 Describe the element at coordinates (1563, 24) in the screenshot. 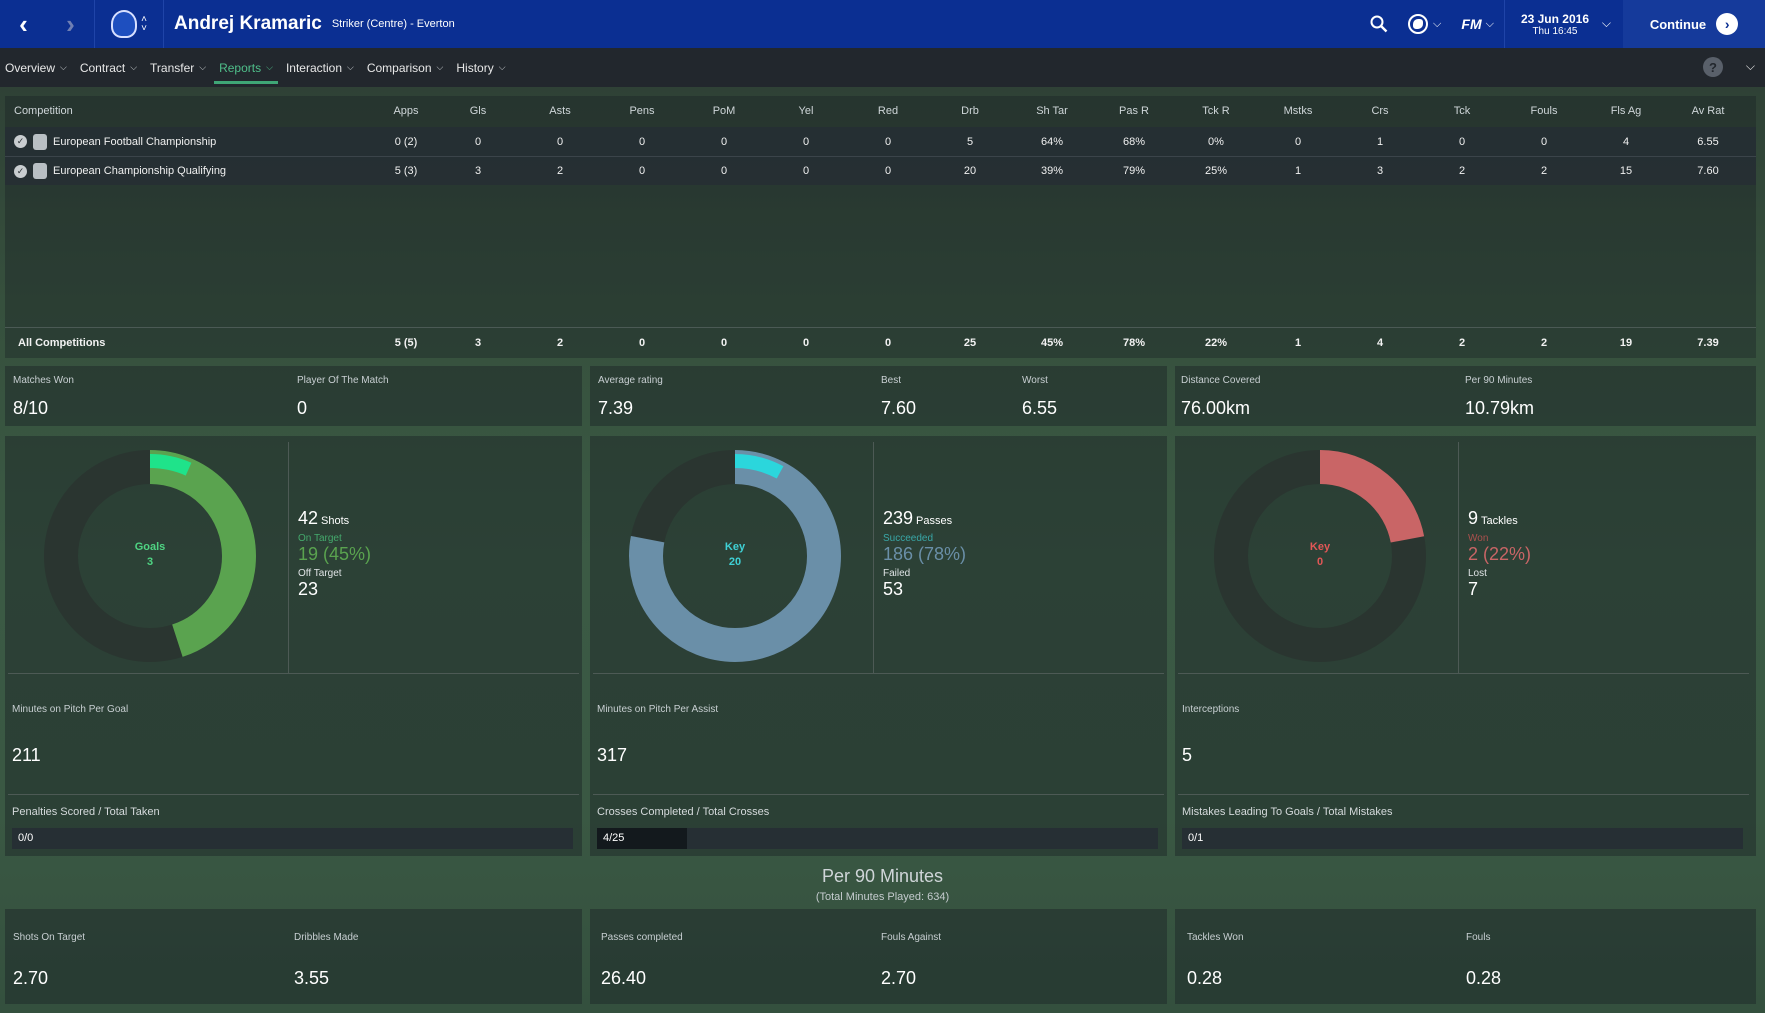

I see `date-selector: 23 Jun 2016 Thu 16:45 ⌵` at that location.